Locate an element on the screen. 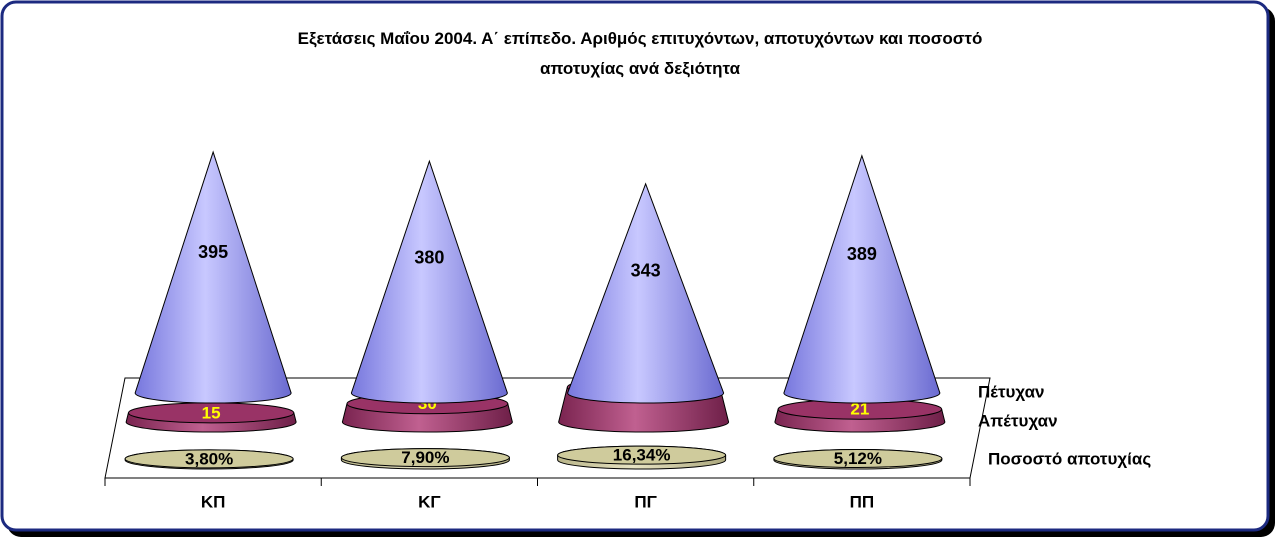  title-line: αποτυχίας ανά δεξιότητα is located at coordinates (640, 68).